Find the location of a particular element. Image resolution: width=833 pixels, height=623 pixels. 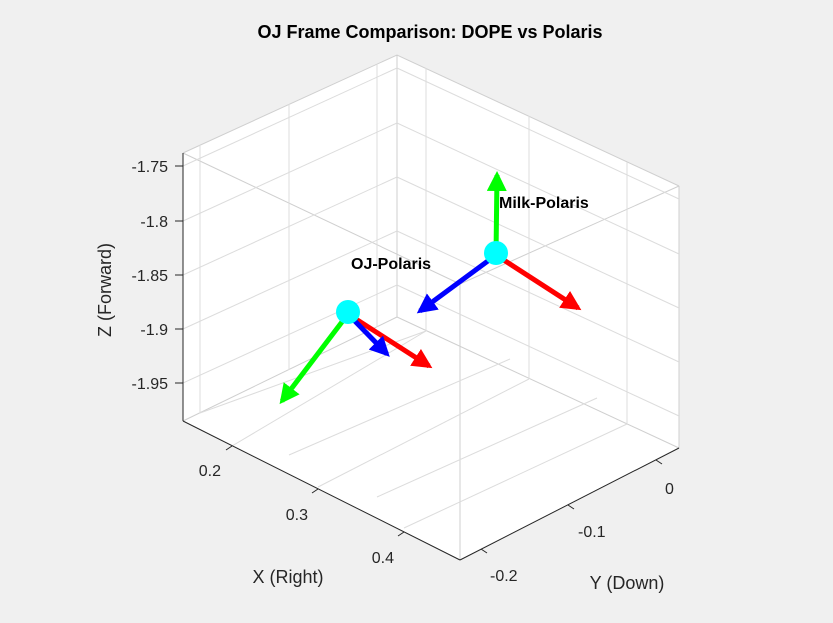

milk-x-axis-arrow is located at coordinates (538, 281).